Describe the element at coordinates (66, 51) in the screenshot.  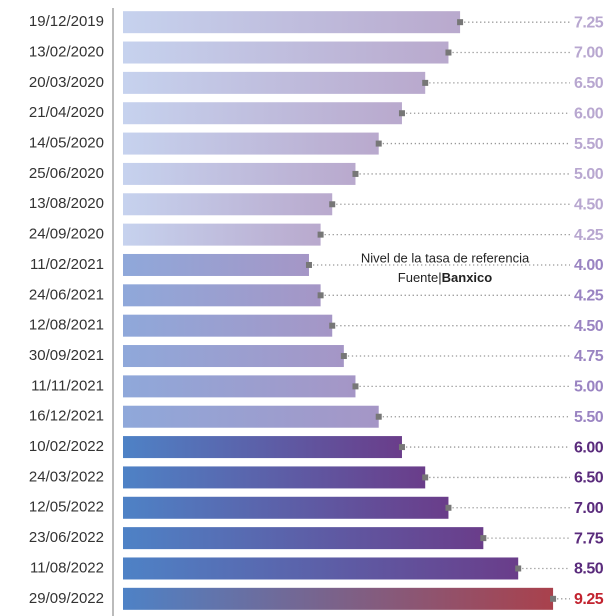
I see `category-label: 13/02/2020` at that location.